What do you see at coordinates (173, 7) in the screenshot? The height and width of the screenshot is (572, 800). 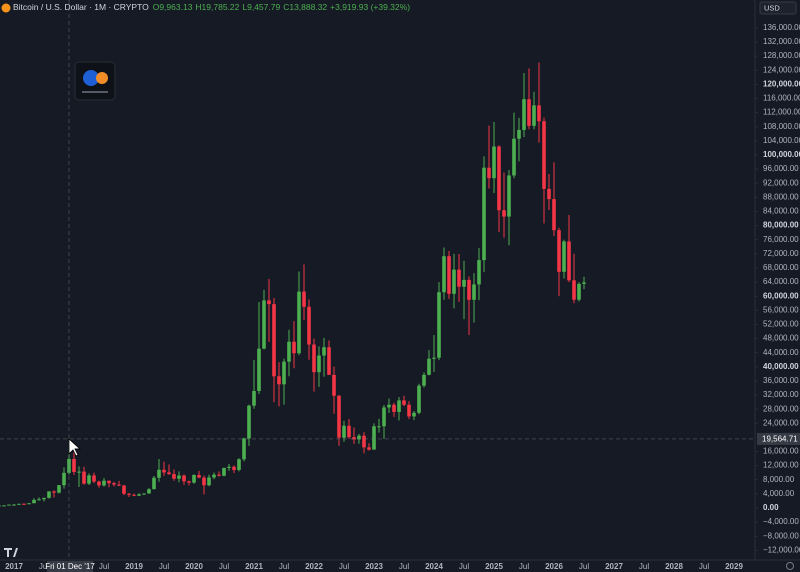 I see `ohlc-open: O9,963.13` at bounding box center [173, 7].